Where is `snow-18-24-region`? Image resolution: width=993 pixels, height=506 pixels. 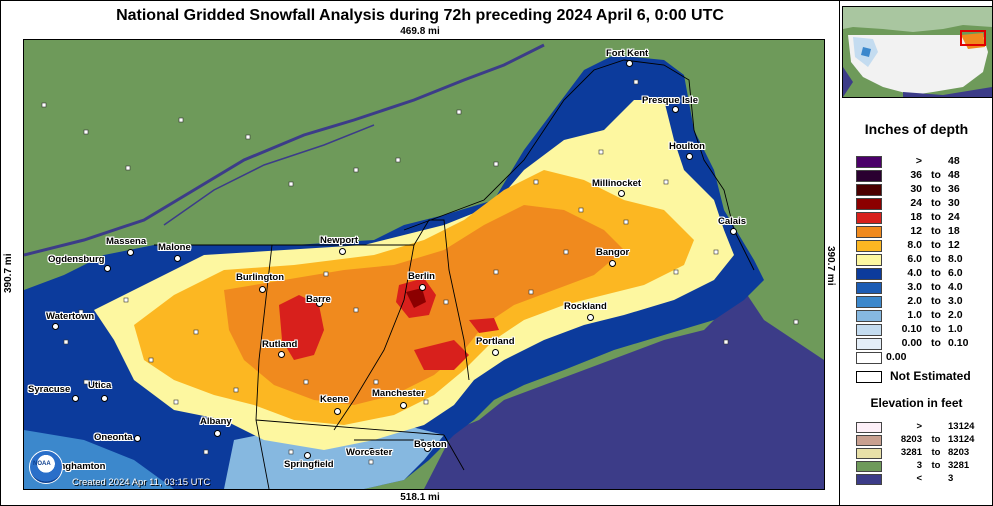 snow-18-24-region is located at coordinates (301, 327).